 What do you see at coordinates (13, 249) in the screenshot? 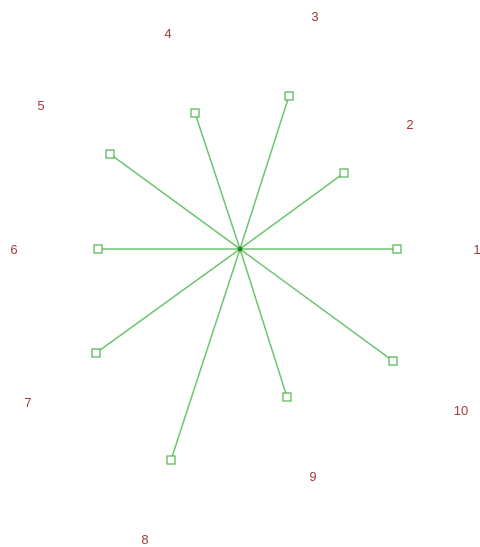
I see `spoke-label-6: 6` at bounding box center [13, 249].